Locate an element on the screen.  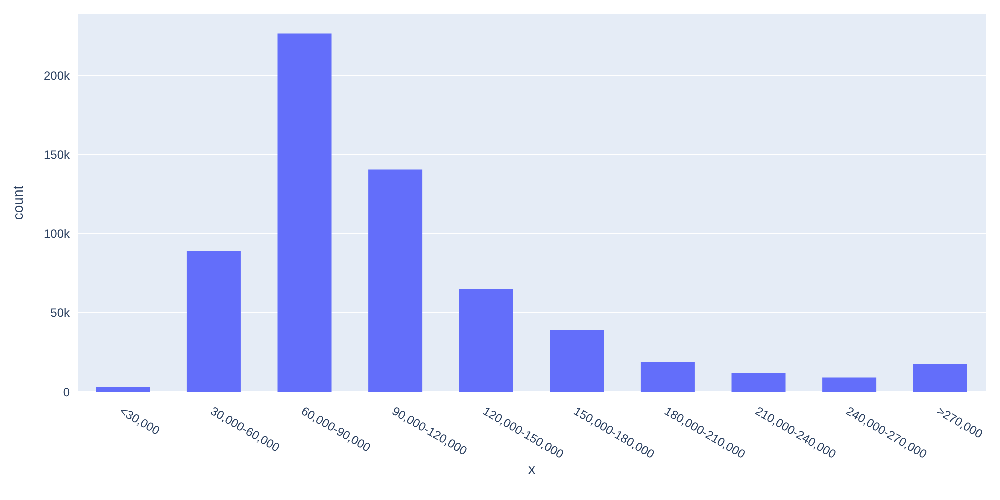
y-tick-label: 200k is located at coordinates (57, 75).